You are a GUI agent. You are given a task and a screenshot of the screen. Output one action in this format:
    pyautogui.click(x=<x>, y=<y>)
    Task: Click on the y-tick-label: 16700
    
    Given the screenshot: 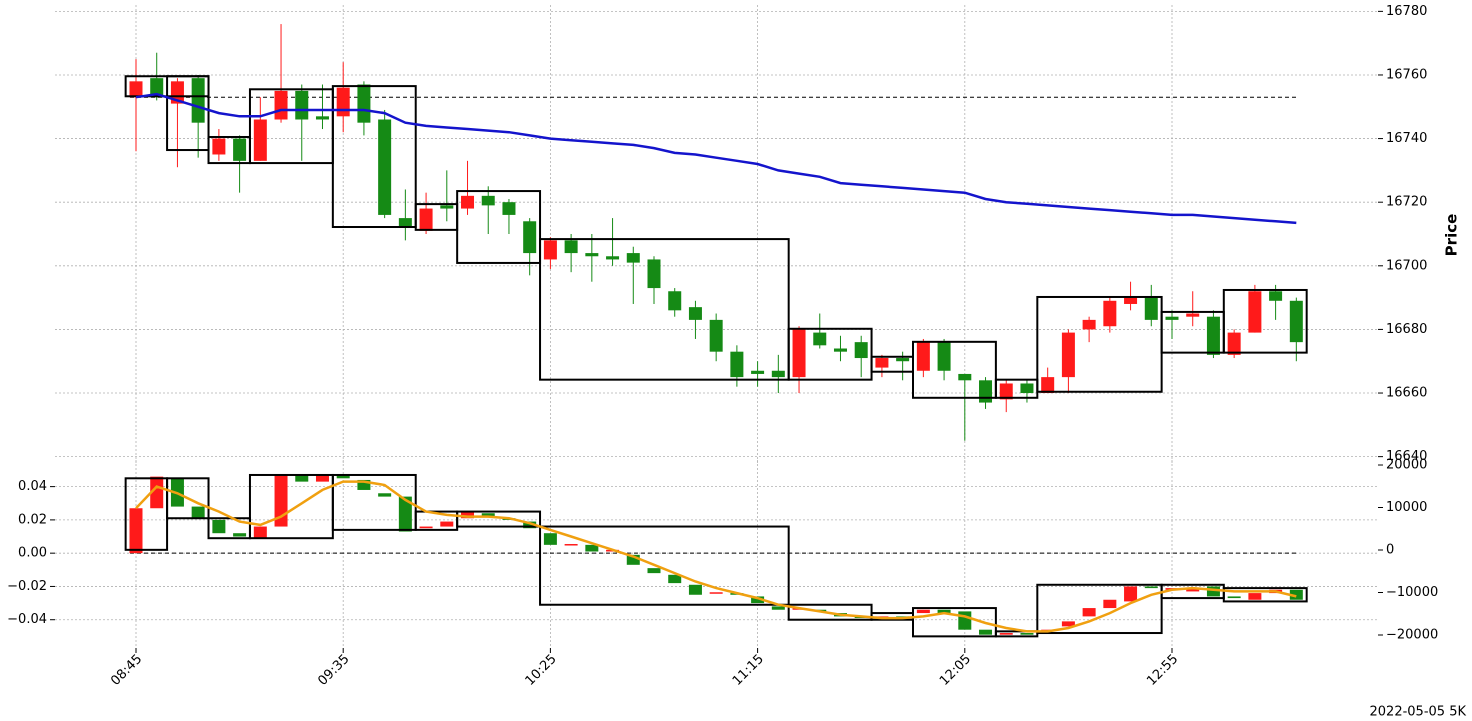 What is the action you would take?
    pyautogui.click(x=1406, y=265)
    